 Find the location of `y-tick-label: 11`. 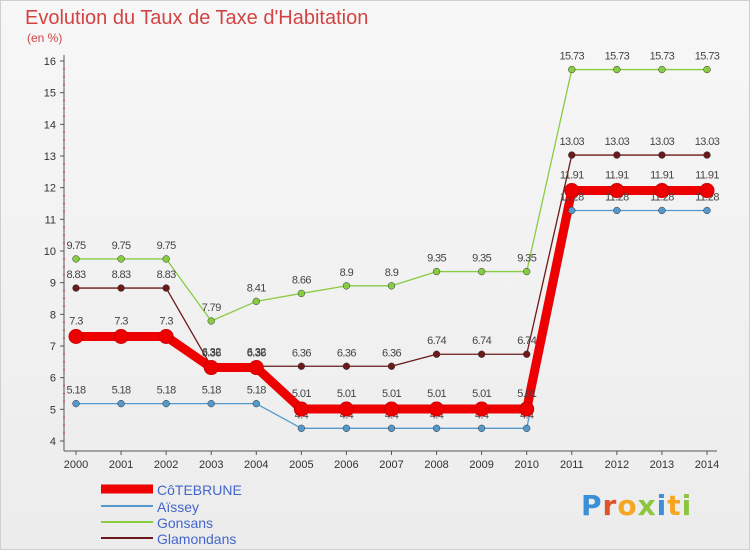

y-tick-label: 11 is located at coordinates (50, 220).